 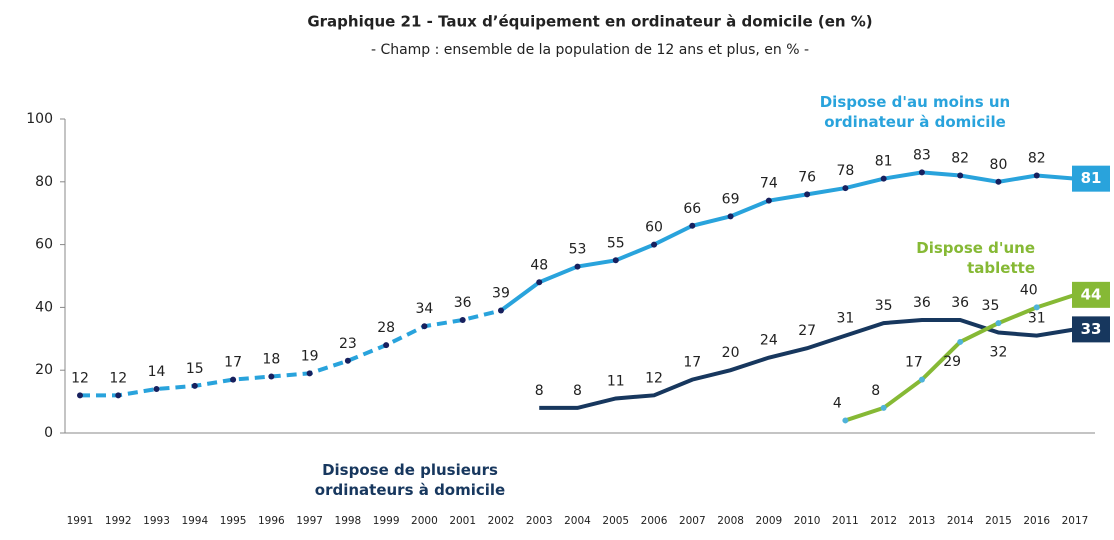 I want to click on x-tick-label: 1996, so click(x=271, y=521).